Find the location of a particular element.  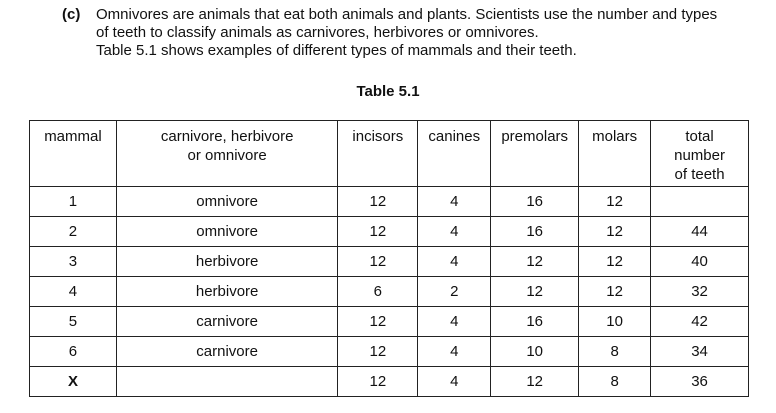

cell-type is located at coordinates (227, 381).